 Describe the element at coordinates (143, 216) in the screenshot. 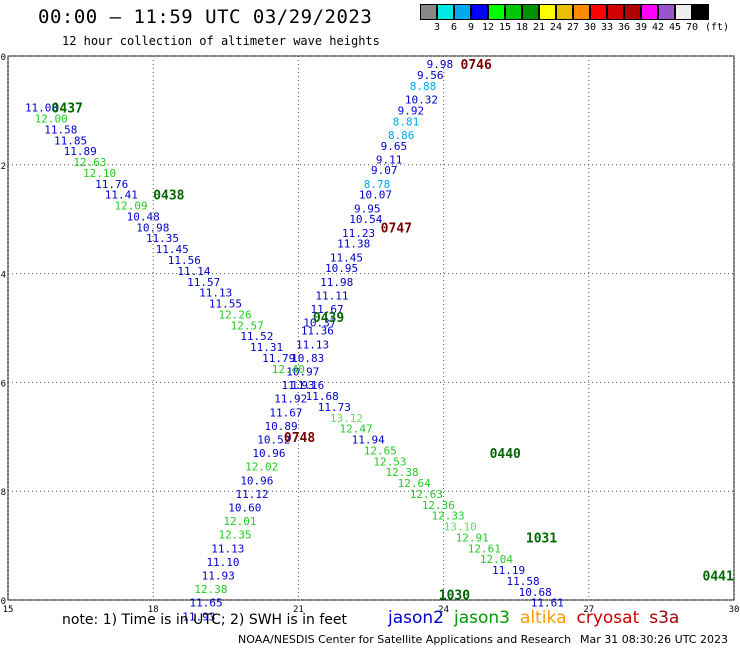

I see `swh-value-label: 10.48` at that location.